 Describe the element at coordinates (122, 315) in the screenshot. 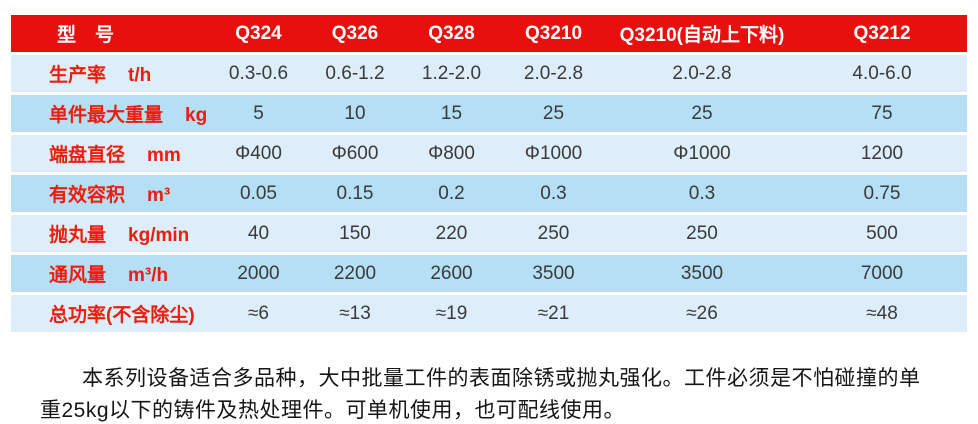

I see `row-label: 总功率(不含除尘)` at that location.